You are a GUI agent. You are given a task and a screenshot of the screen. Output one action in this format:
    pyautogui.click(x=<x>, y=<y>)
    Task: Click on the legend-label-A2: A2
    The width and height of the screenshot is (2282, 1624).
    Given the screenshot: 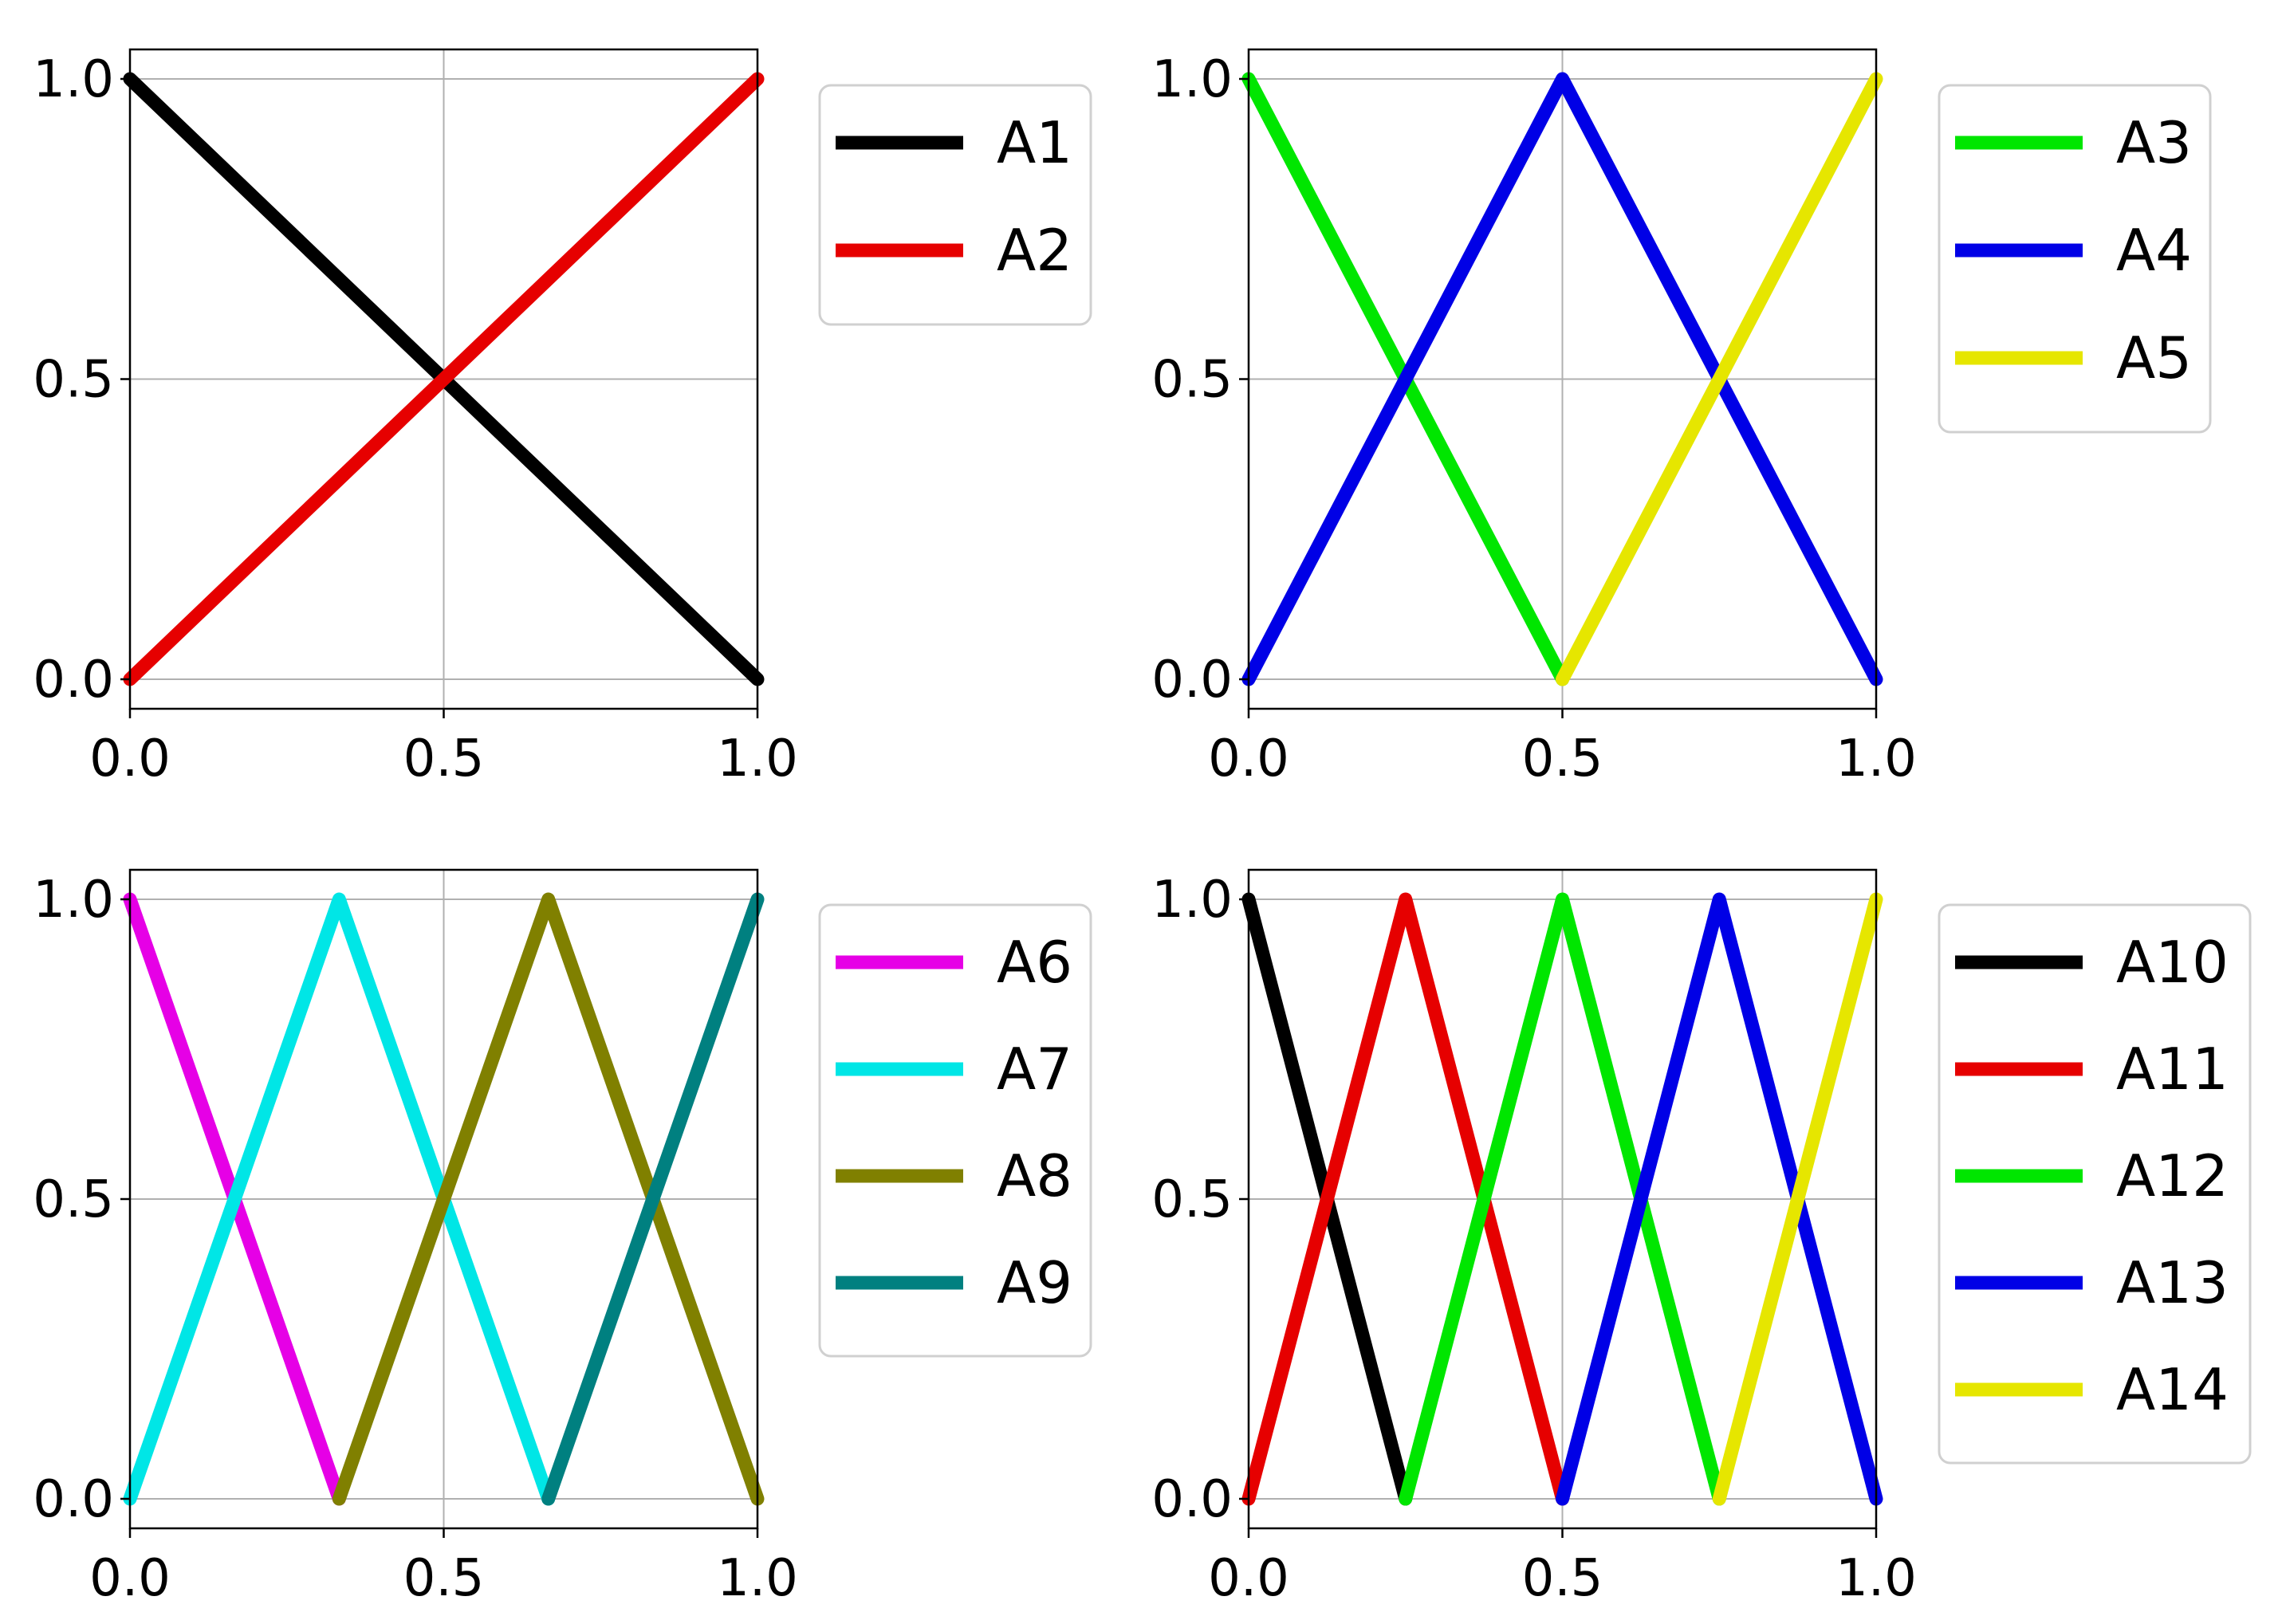 What is the action you would take?
    pyautogui.click(x=1034, y=251)
    